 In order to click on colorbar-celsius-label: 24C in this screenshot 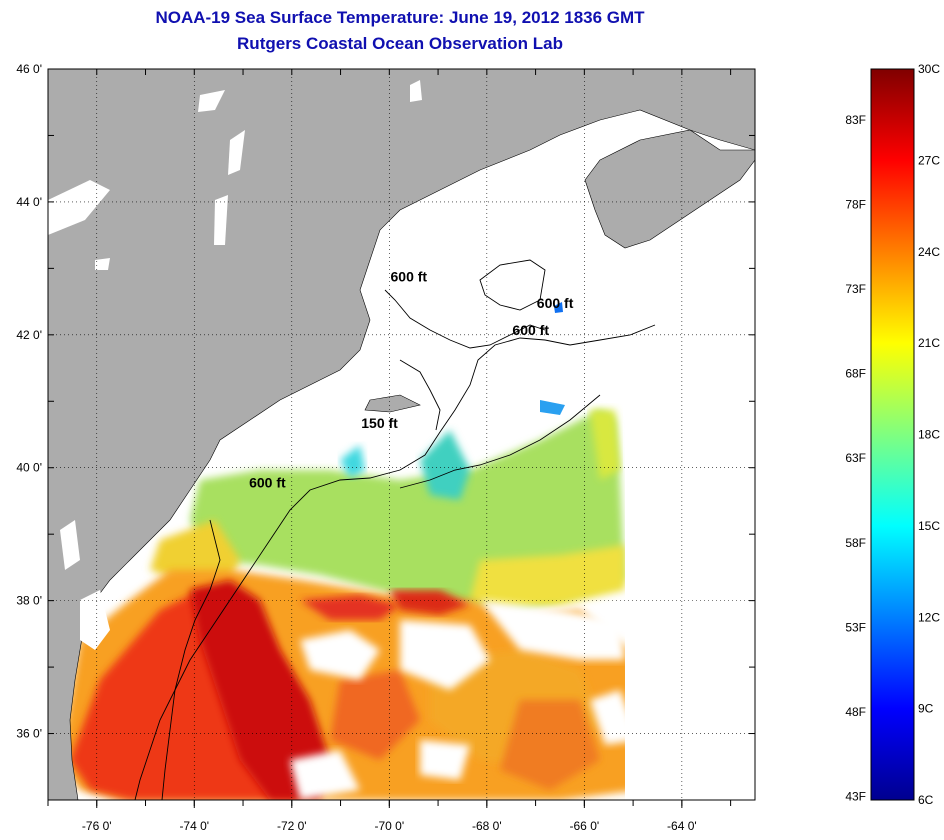, I will do `click(929, 252)`.